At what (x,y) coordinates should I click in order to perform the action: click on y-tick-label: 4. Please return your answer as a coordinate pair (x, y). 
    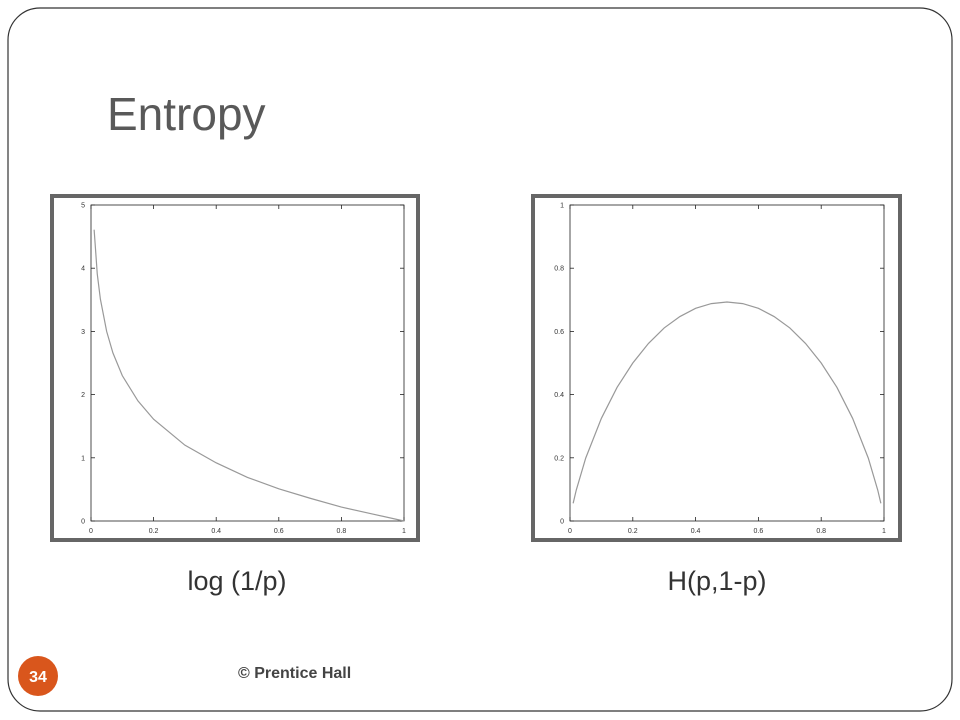
    Looking at the image, I should click on (83, 269).